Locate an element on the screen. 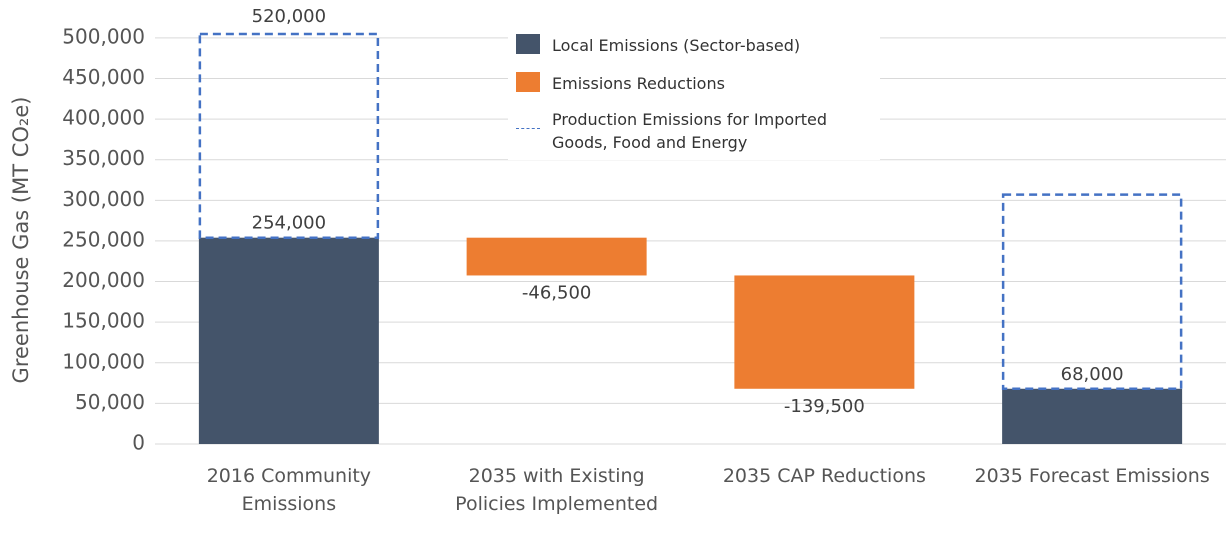 The width and height of the screenshot is (1226, 545). y-tick-label: 0 is located at coordinates (138, 443).